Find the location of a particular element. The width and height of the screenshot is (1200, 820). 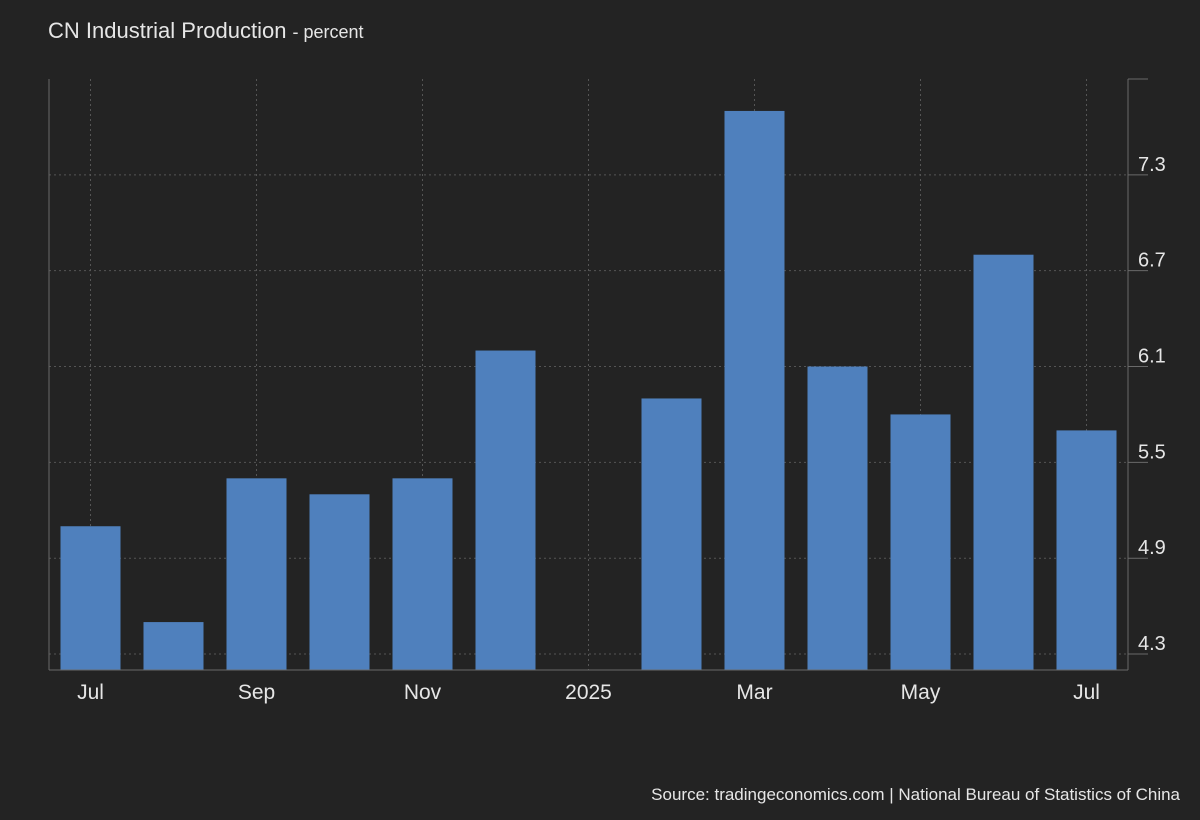

chart-title: CN Industrial Production - percent is located at coordinates (206, 31).